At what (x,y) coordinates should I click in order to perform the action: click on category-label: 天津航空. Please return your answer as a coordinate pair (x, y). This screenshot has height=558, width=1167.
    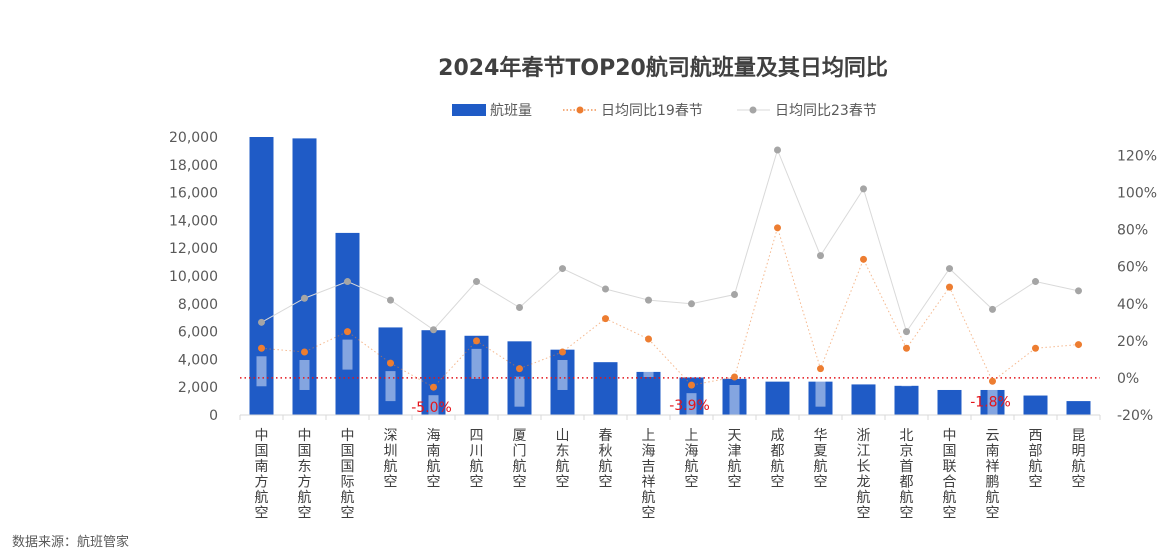
    Looking at the image, I should click on (735, 459).